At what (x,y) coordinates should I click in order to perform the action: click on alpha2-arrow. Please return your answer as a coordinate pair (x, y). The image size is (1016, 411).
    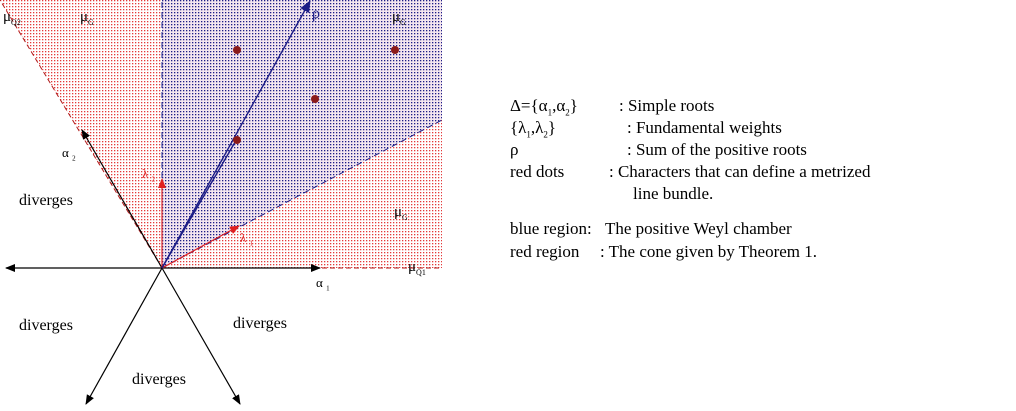
    Looking at the image, I should click on (122, 199).